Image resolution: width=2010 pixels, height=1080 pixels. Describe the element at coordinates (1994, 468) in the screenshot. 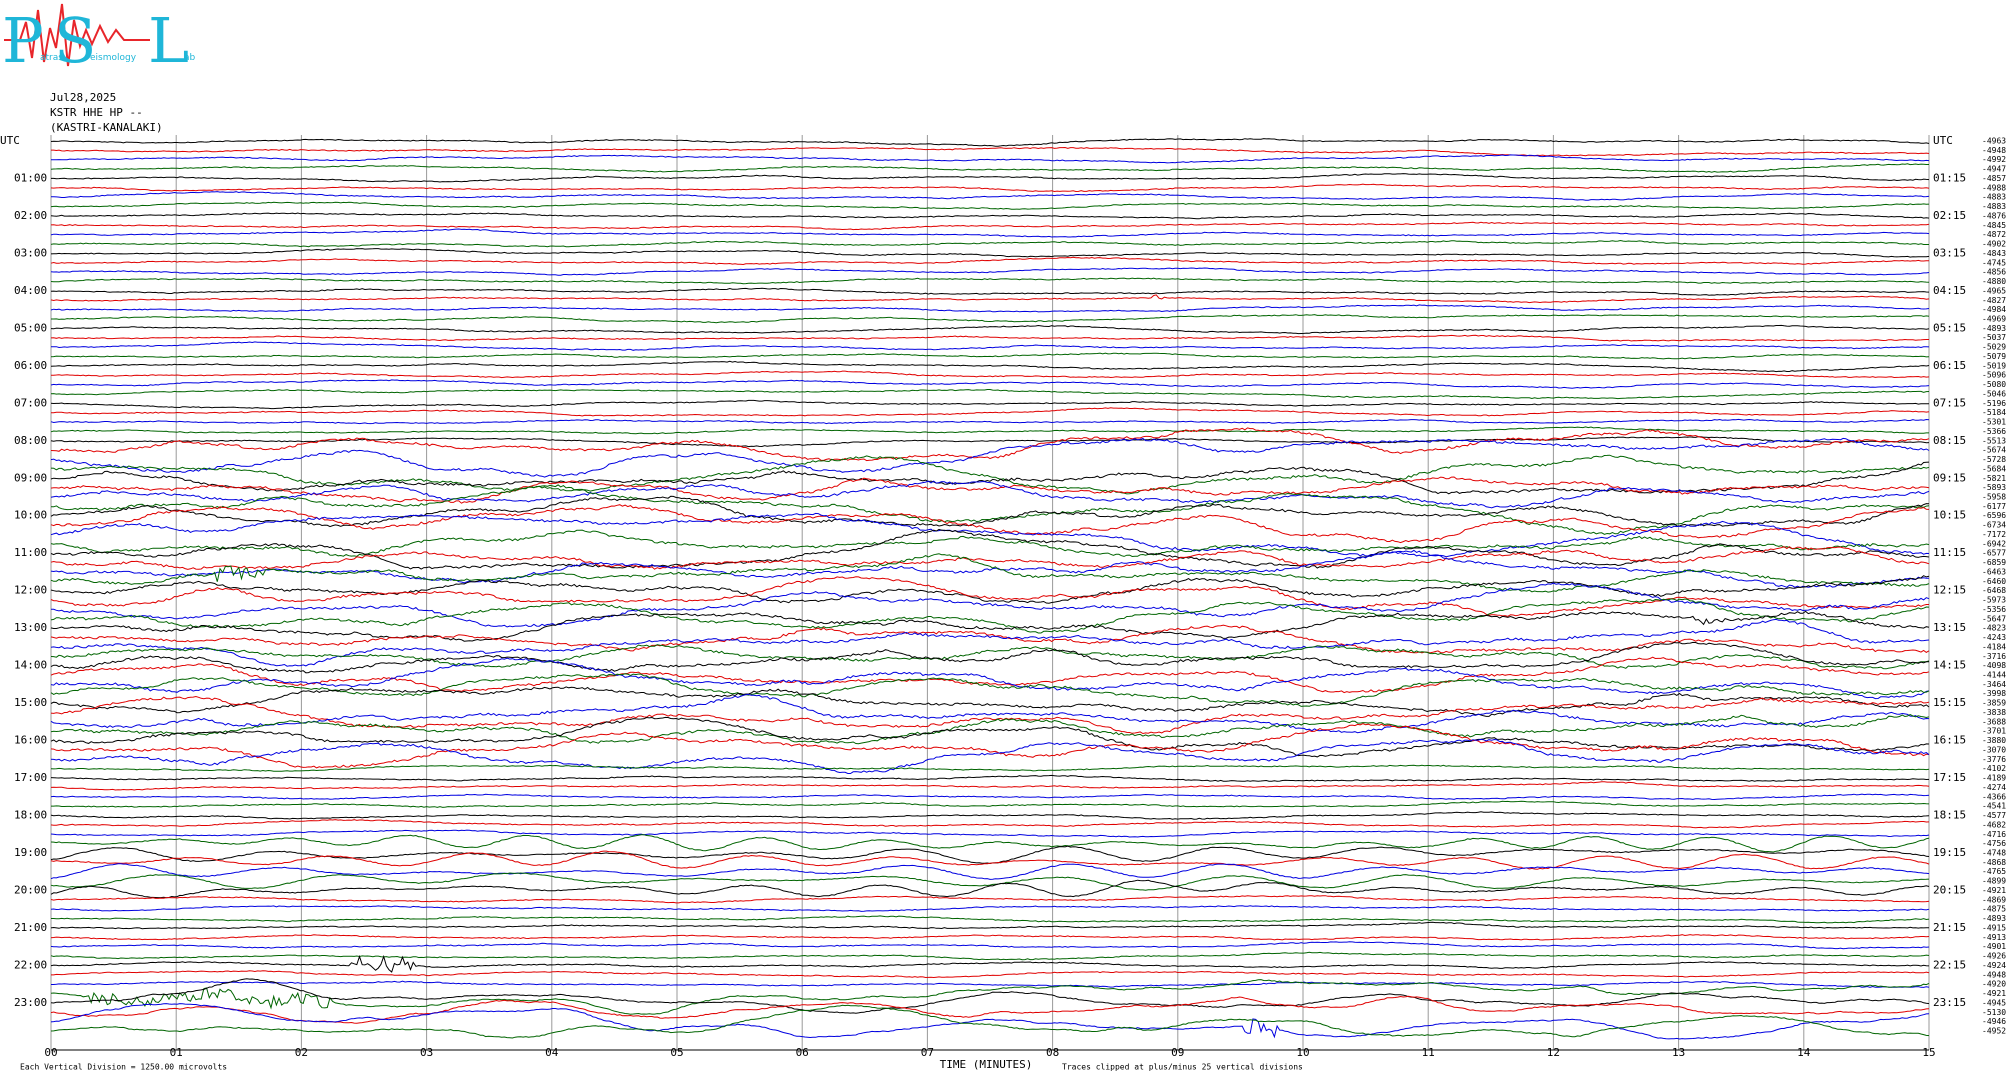

I see `trace-offset: -5684` at that location.